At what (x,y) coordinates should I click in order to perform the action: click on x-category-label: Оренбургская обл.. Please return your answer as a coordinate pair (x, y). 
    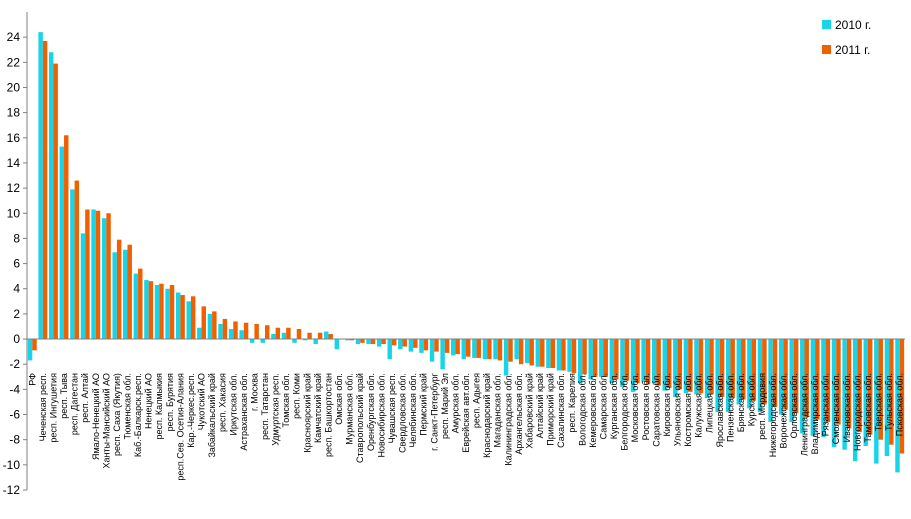
    Looking at the image, I should click on (371, 412).